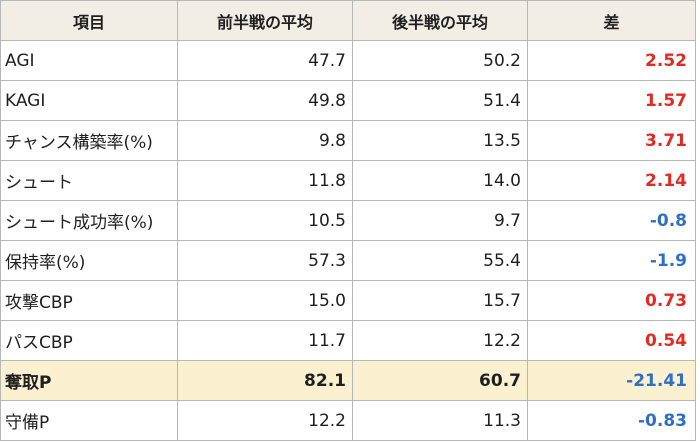  I want to click on cell-item: パスCBP, so click(89, 340).